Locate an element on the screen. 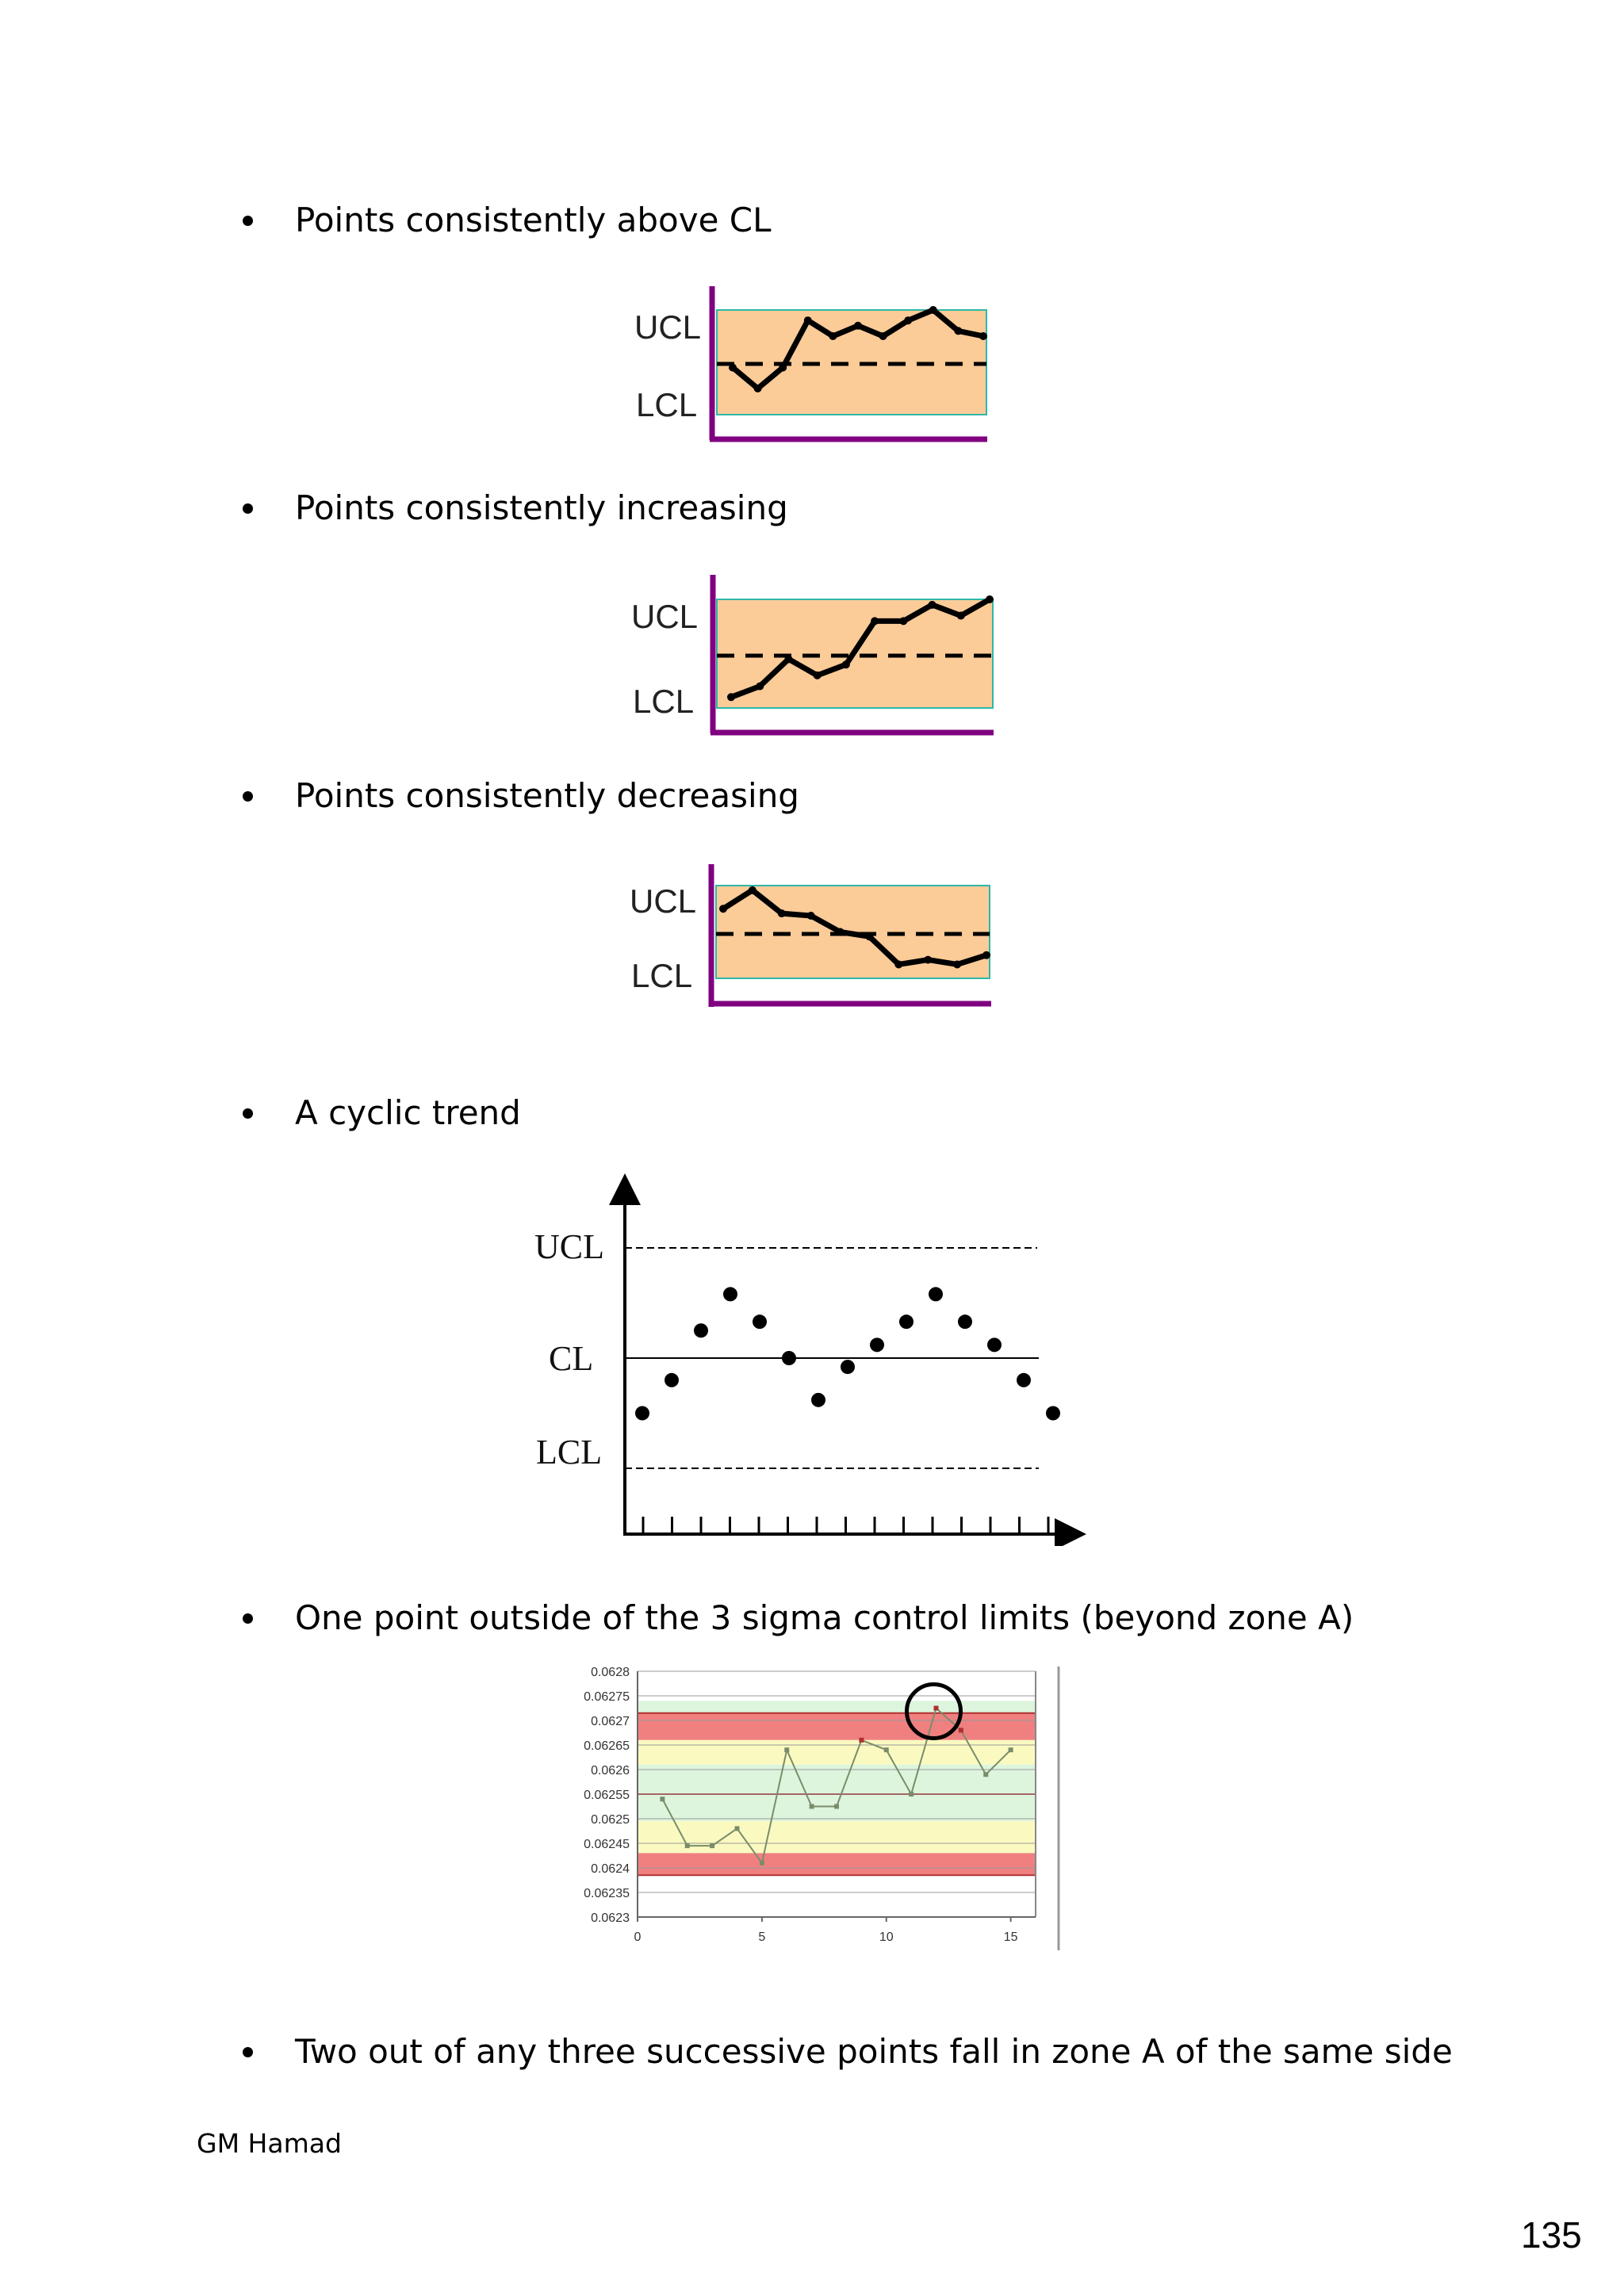 The image size is (1624, 2296). x-axis-ticks is located at coordinates (846, 1526).